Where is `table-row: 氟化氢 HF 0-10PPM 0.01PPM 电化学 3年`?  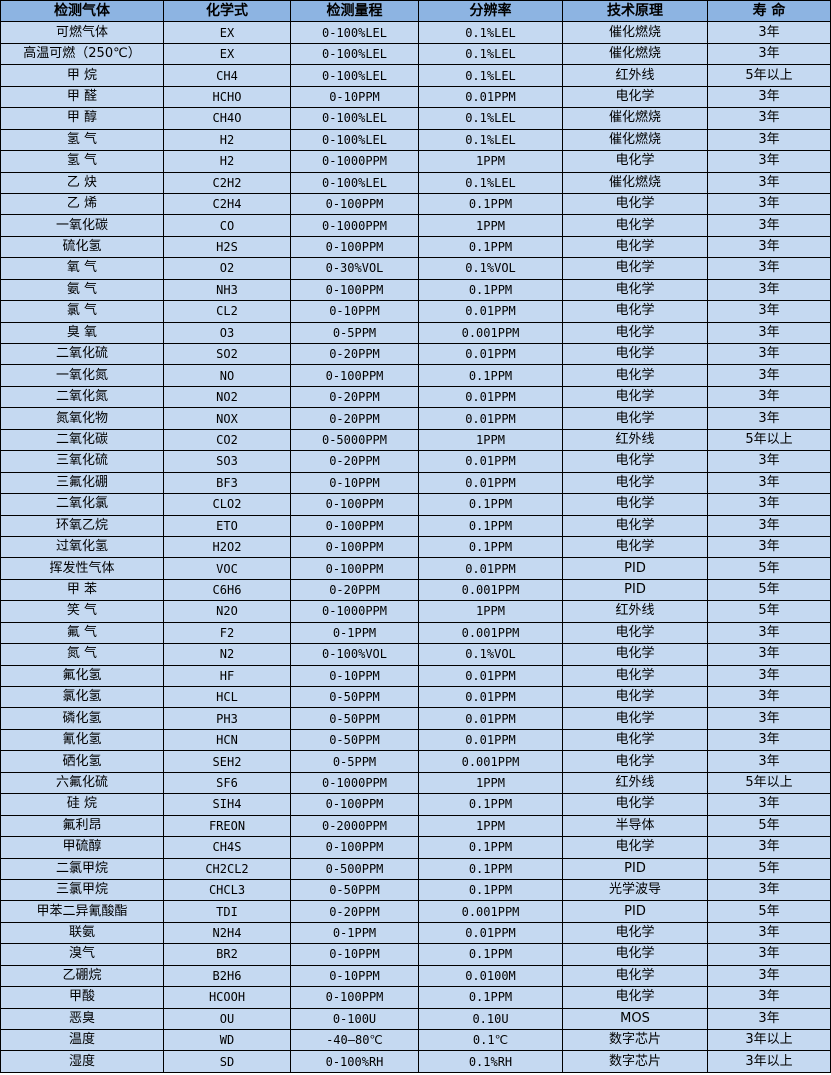
table-row: 氟化氢 HF 0-10PPM 0.01PPM 电化学 3年 is located at coordinates (415, 676).